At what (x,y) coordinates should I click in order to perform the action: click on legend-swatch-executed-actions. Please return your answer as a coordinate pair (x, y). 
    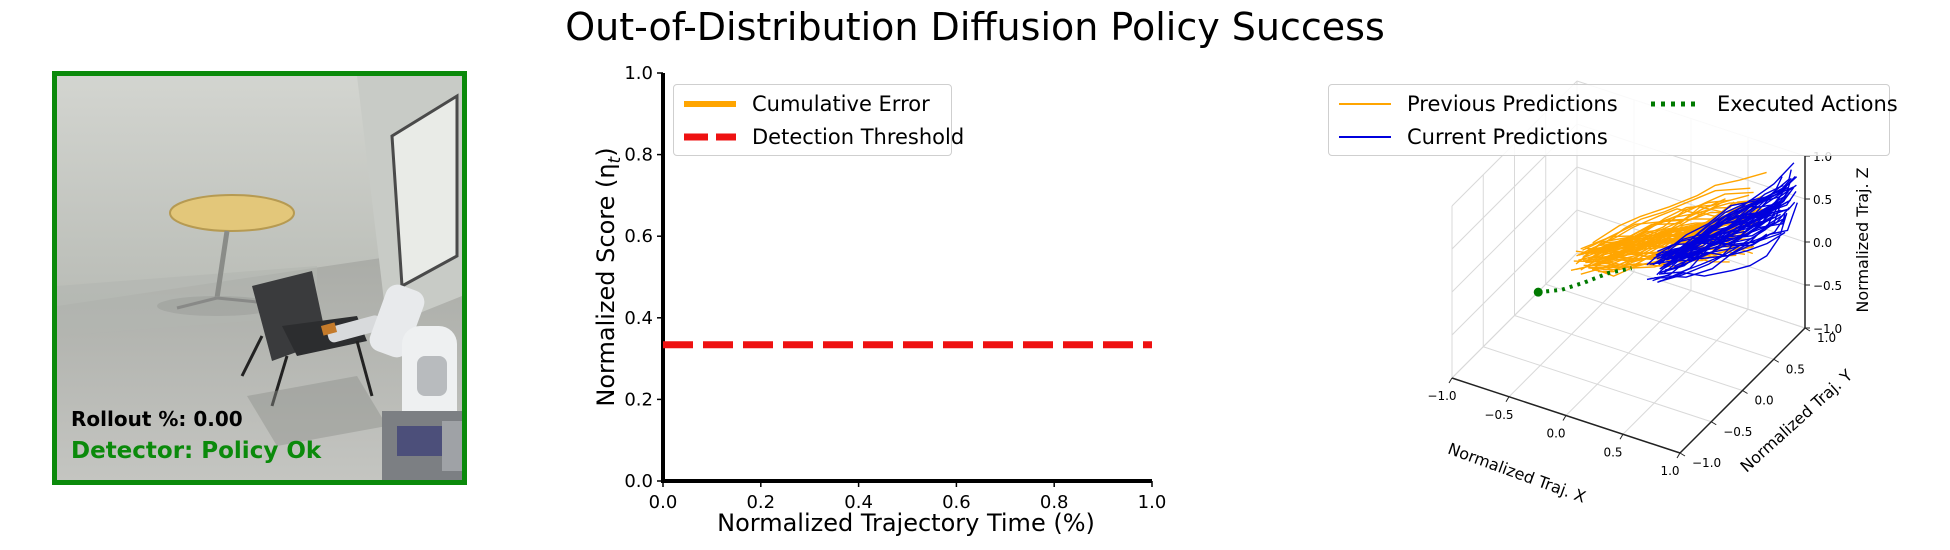
    Looking at the image, I should click on (1675, 104).